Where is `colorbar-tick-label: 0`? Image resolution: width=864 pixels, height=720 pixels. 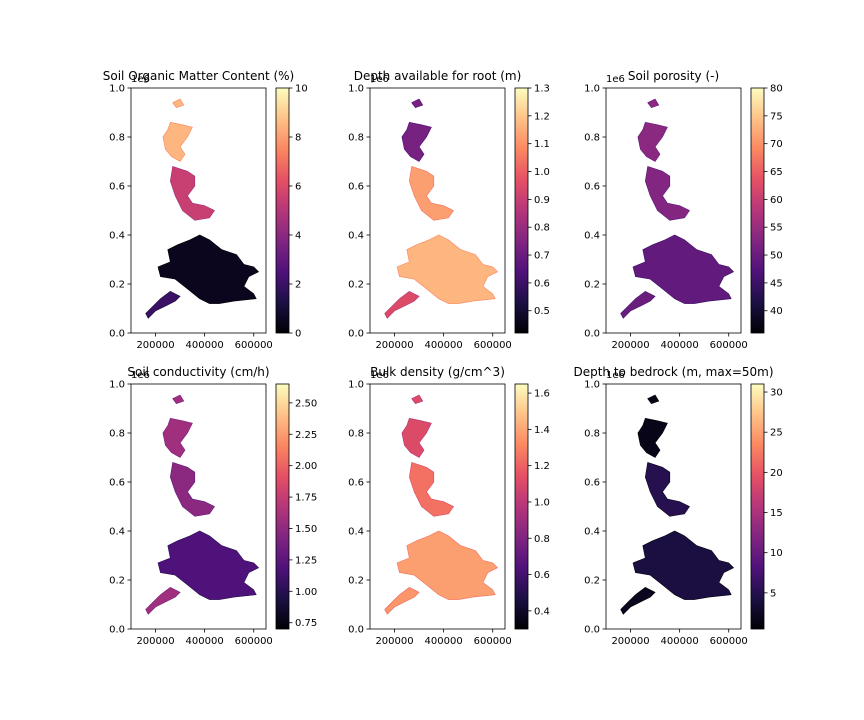 colorbar-tick-label: 0 is located at coordinates (298, 334).